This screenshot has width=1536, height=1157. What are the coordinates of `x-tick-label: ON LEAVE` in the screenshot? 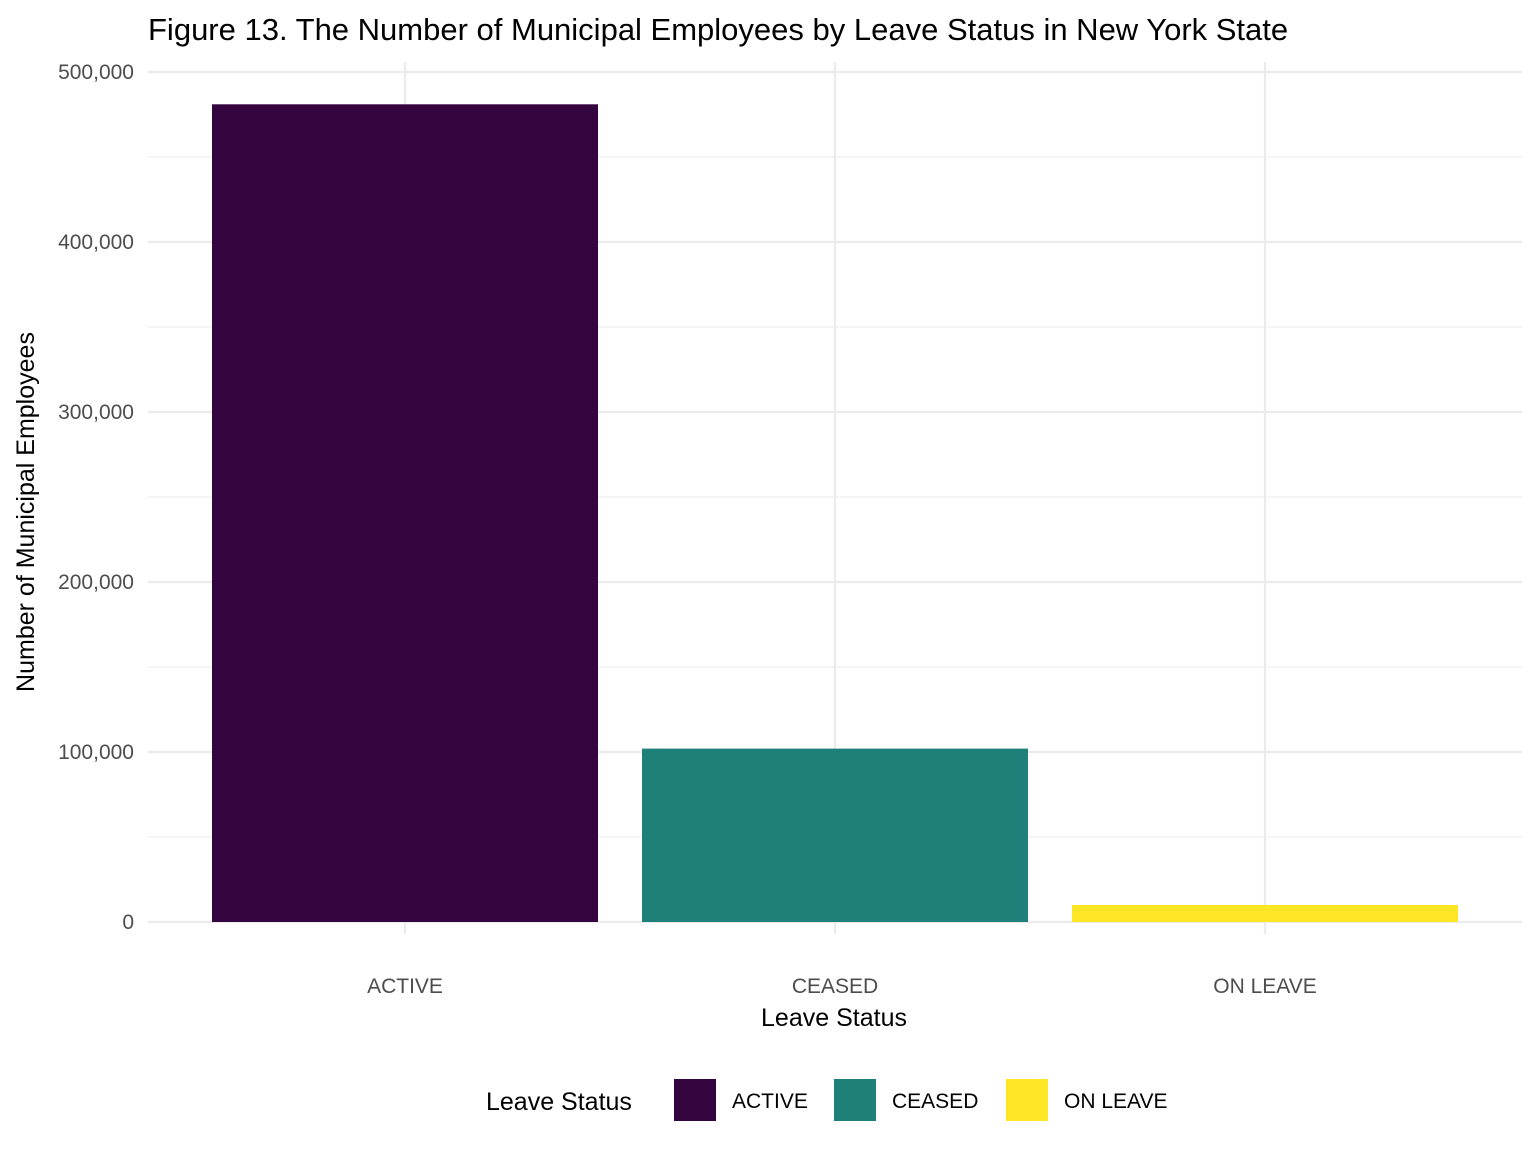 It's located at (1264, 986).